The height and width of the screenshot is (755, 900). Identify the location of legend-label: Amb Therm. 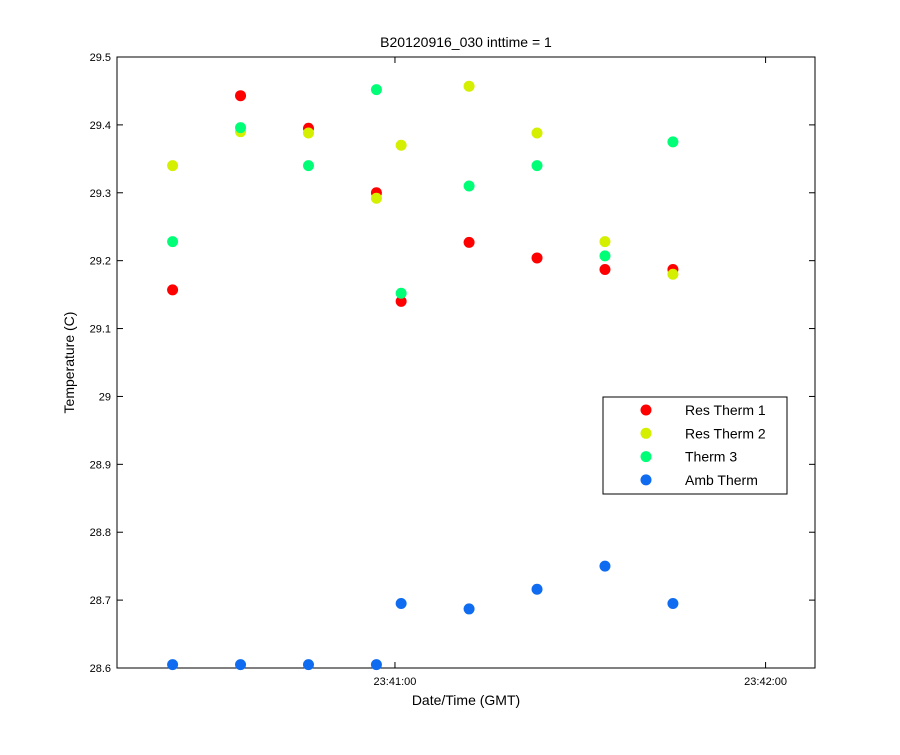
(721, 480).